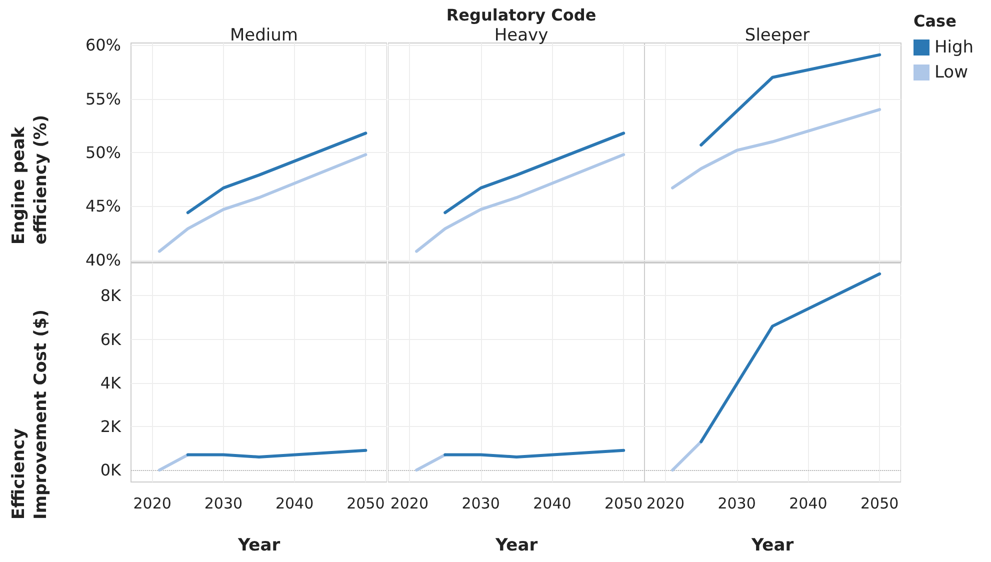 This screenshot has height=562, width=991. Describe the element at coordinates (30, 179) in the screenshot. I see `y-axis-title: Engine peak efficiency (%)` at that location.